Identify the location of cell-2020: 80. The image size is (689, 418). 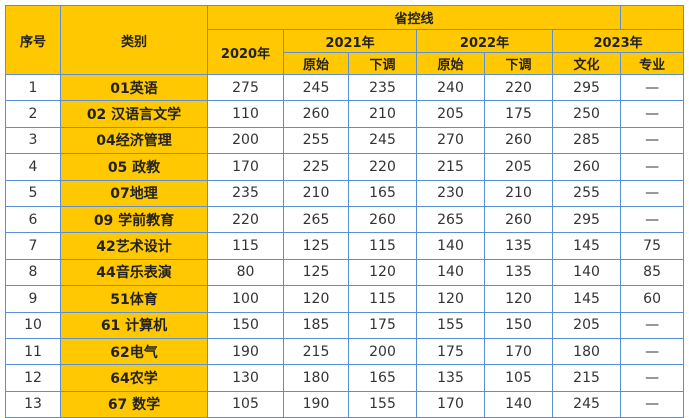
(245, 272).